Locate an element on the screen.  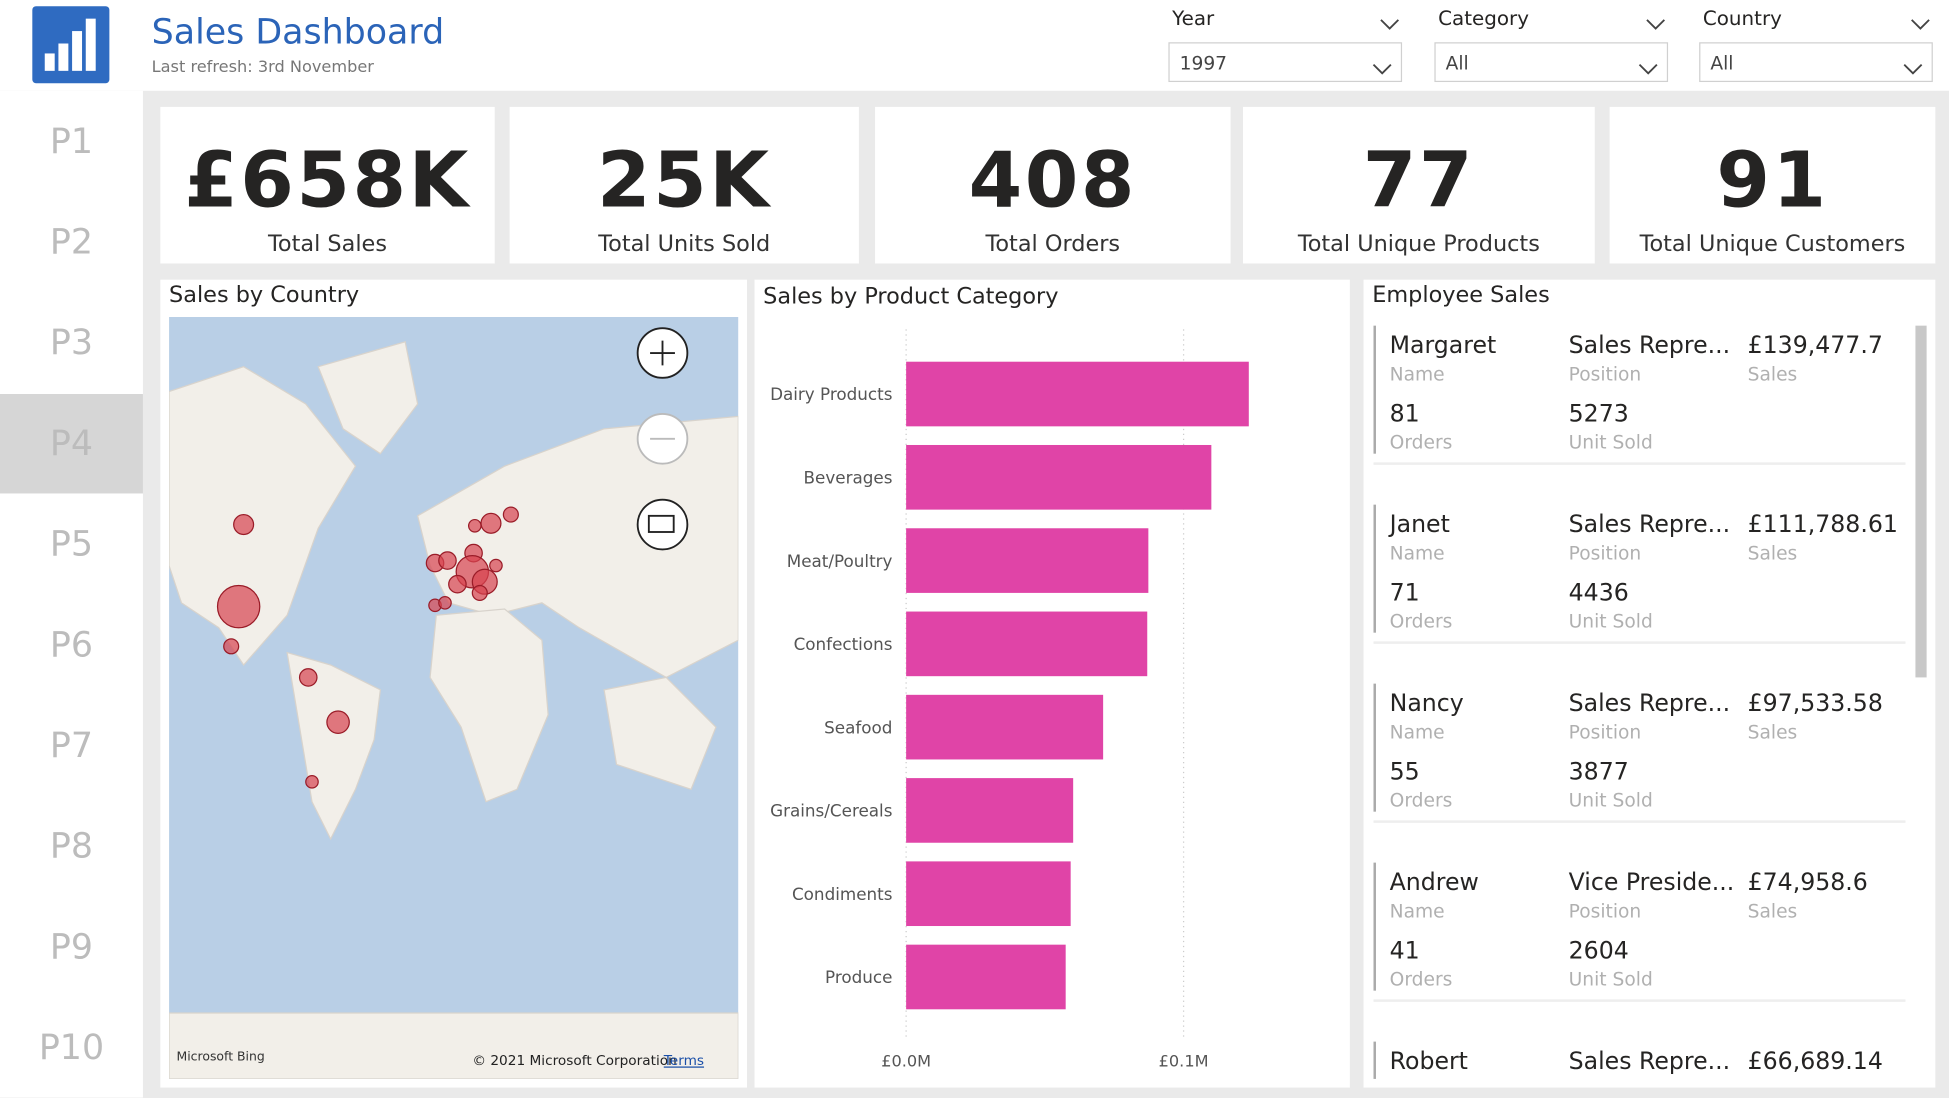
nav-item: P4 is located at coordinates (71, 443).